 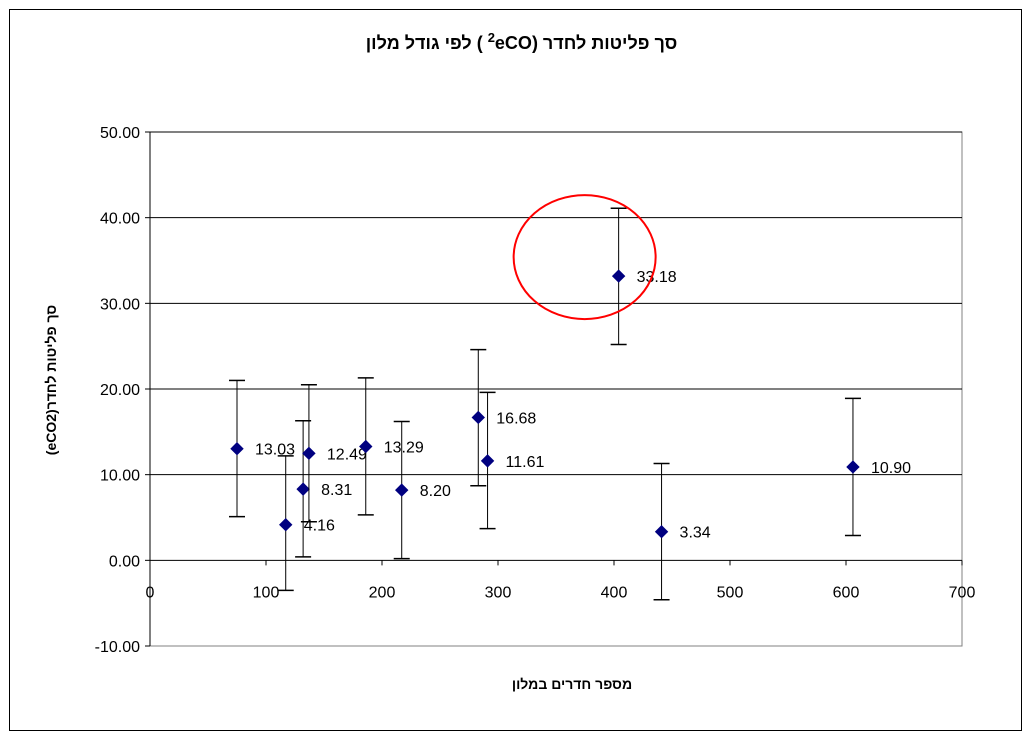 I want to click on data-label: 12.49, so click(x=347, y=454).